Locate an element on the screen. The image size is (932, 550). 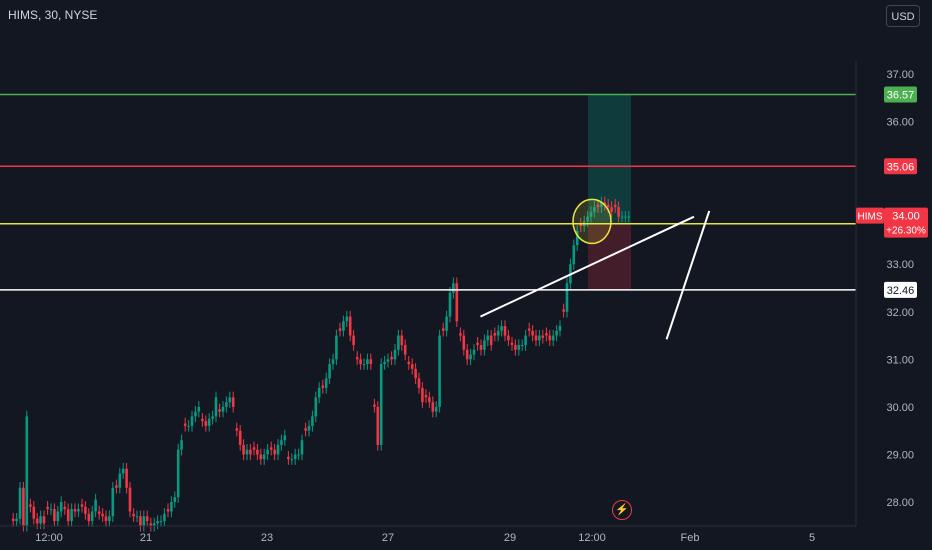
time-axis: 12:00 21 23 27 29 12:00 Feb 5 is located at coordinates (425, 538).